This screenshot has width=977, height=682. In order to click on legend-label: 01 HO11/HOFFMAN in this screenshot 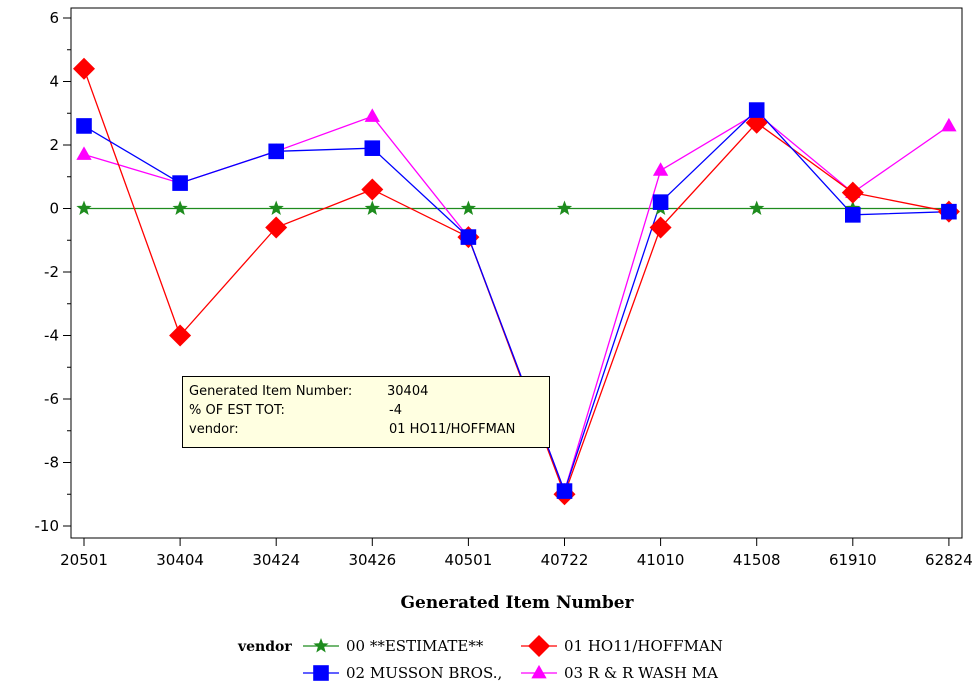, I will do `click(643, 646)`.